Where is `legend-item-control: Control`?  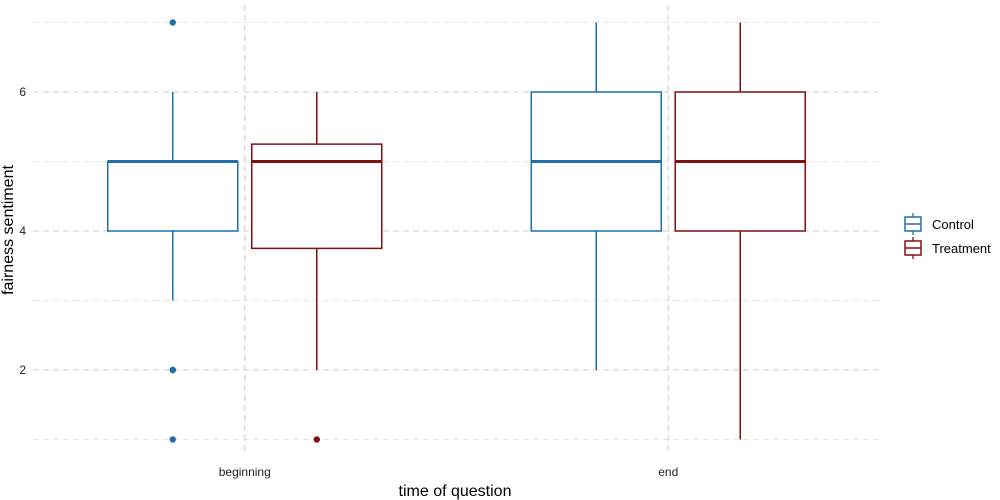
legend-item-control: Control is located at coordinates (939, 224).